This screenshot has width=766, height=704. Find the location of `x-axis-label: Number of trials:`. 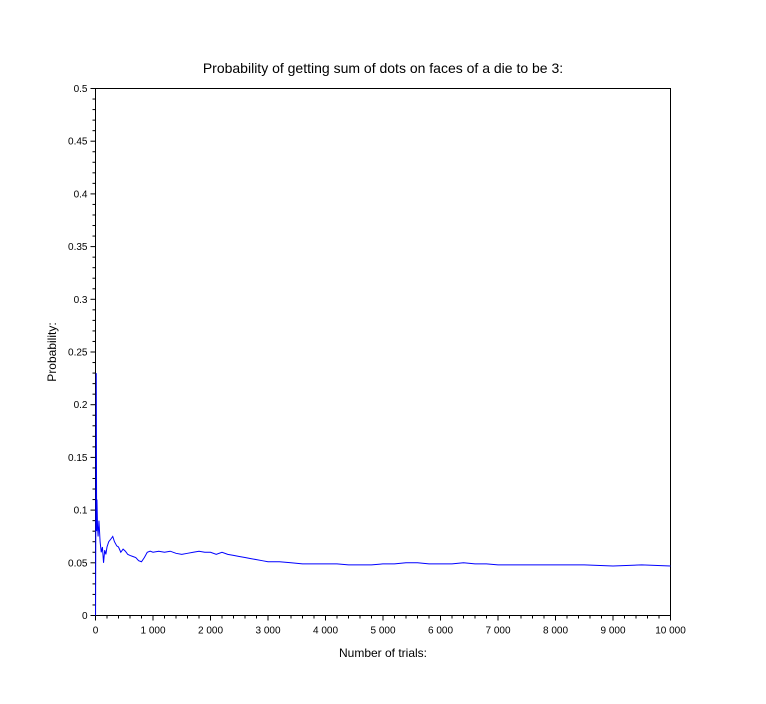

x-axis-label: Number of trials: is located at coordinates (383, 653).